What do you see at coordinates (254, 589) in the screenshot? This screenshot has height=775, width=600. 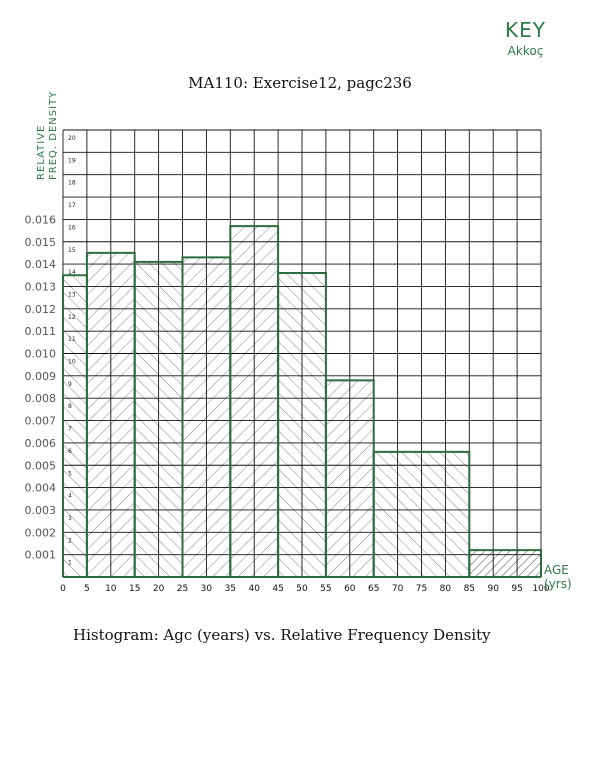 I see `svg-text: 40` at bounding box center [254, 589].